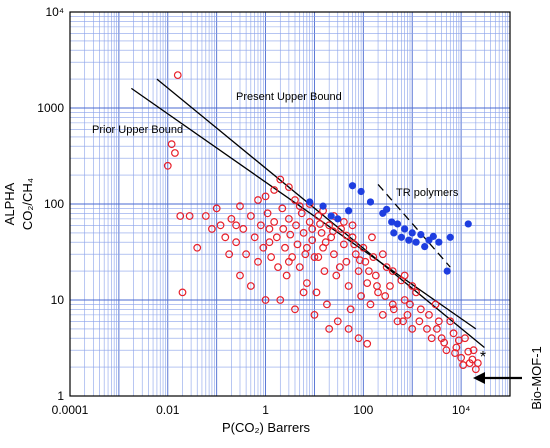 The width and height of the screenshot is (550, 448). I want to click on y-axis-title-line1: ALPHA, so click(9, 203).